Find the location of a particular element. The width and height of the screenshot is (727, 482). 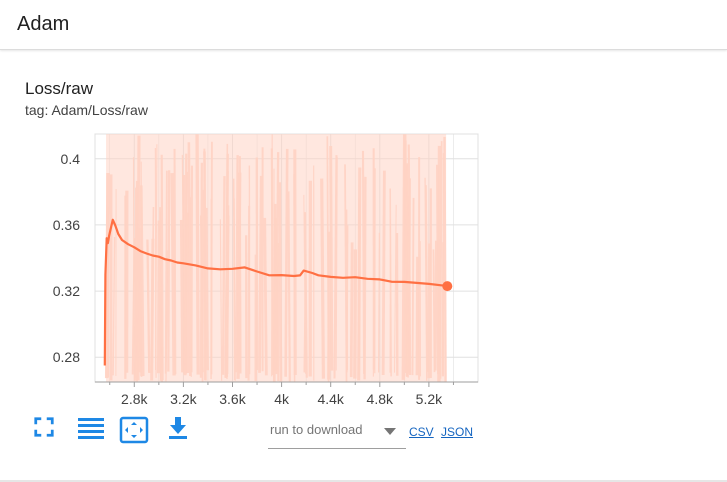

run-group-header: Adam is located at coordinates (363, 25).